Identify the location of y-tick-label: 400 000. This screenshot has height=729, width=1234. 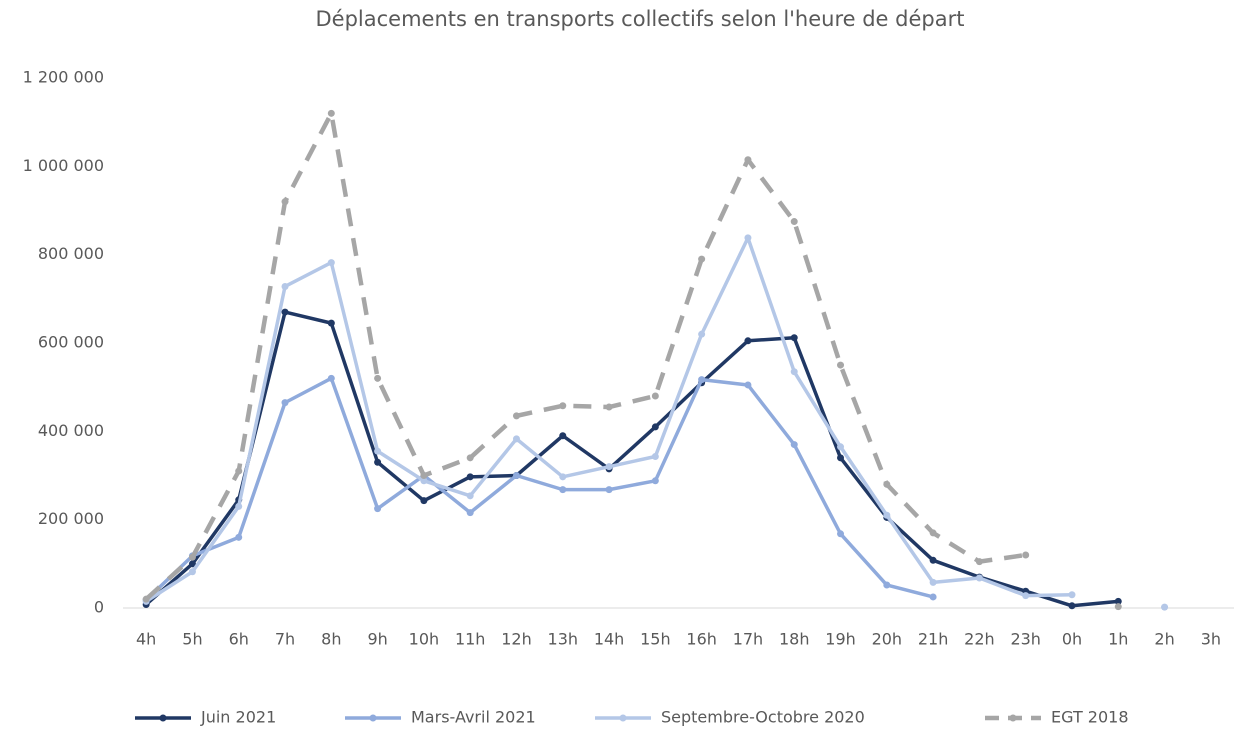
(71, 430).